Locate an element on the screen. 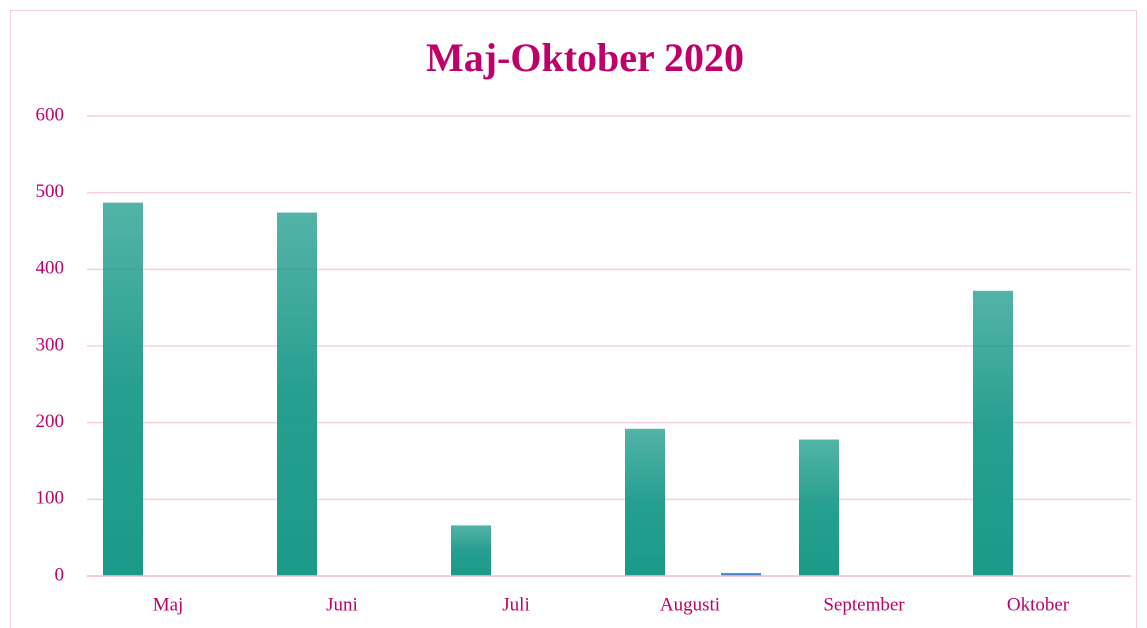  x-tick-label: Juli is located at coordinates (515, 604).